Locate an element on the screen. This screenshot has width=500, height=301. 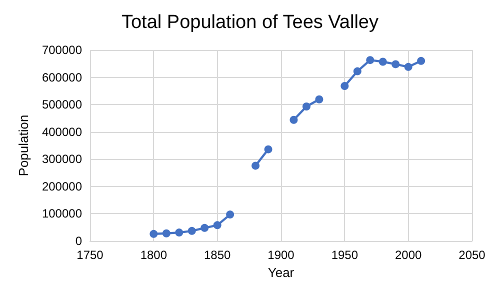
y-tick-label: 600000 is located at coordinates (62, 77).